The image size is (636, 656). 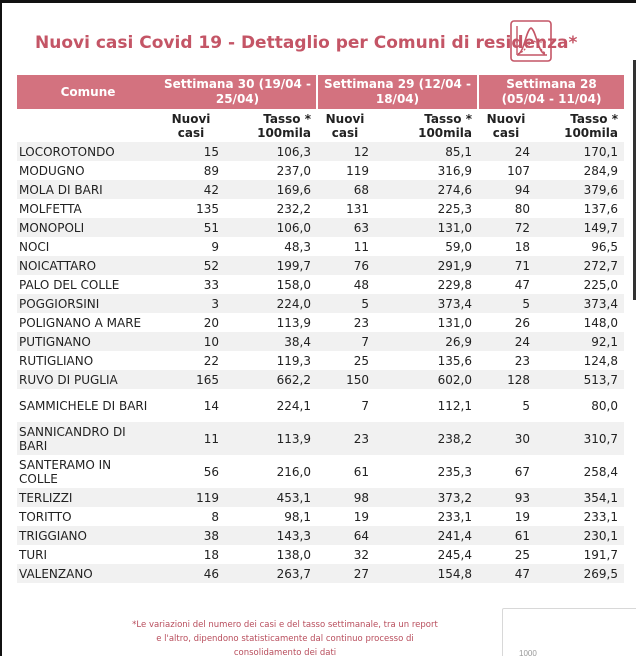 I want to click on rate-cell: 98,1, so click(x=271, y=516).